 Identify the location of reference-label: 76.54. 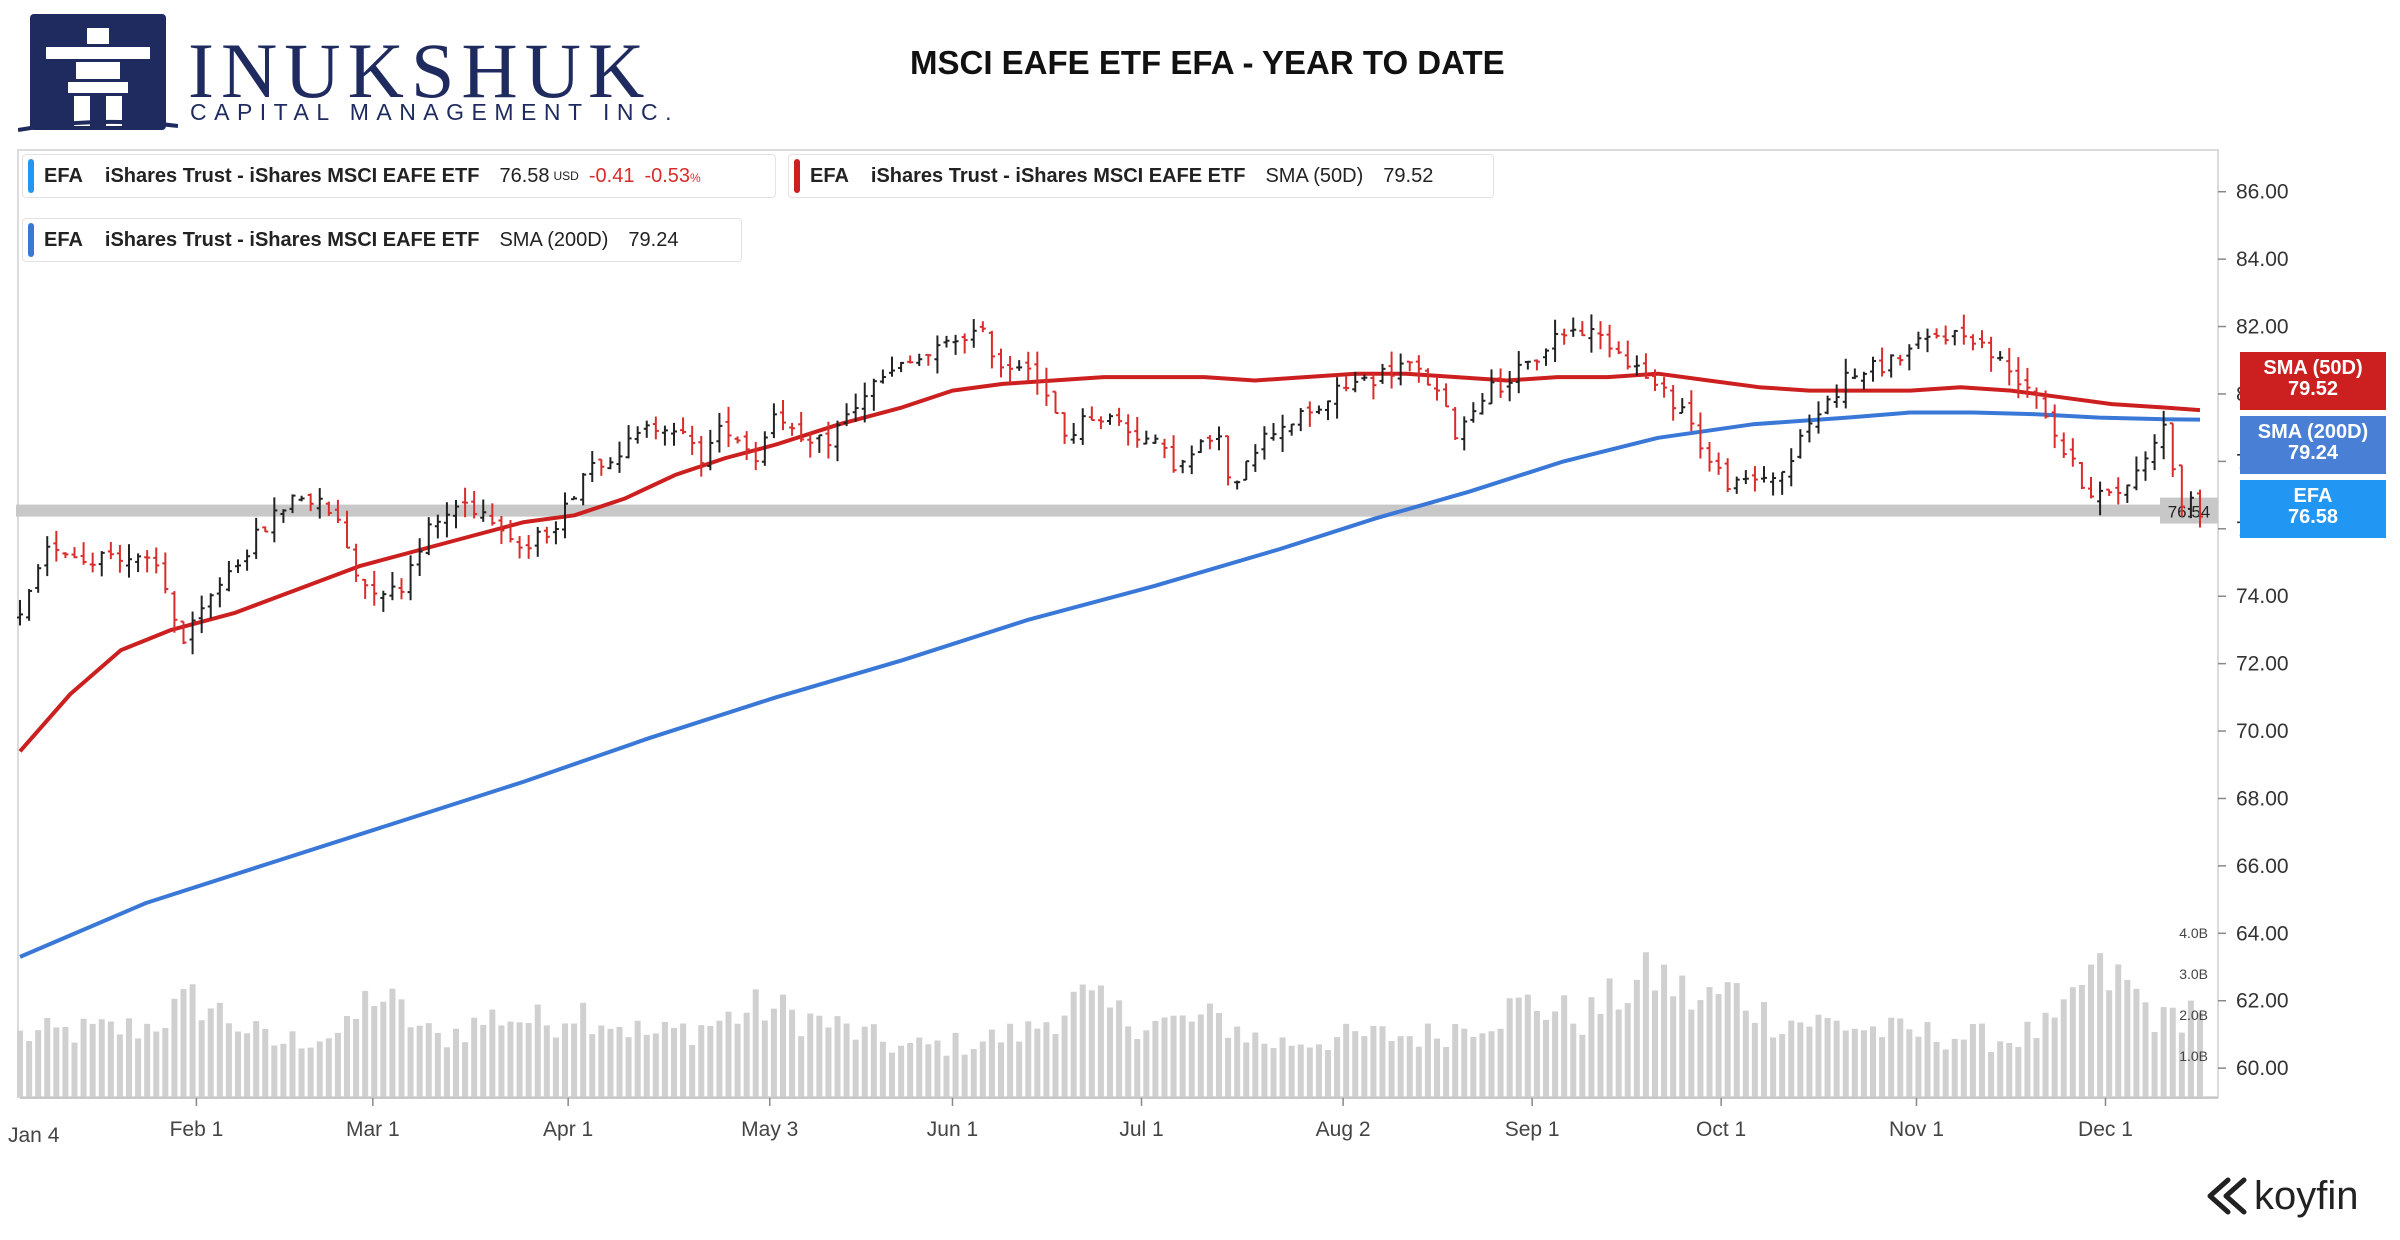
(2189, 512).